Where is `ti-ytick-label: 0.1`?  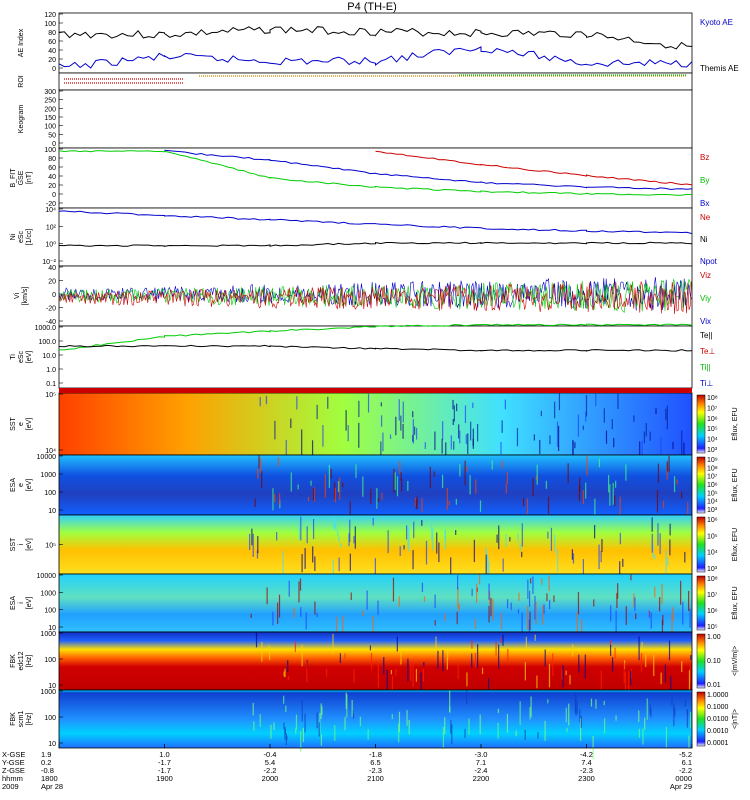
ti-ytick-label: 0.1 is located at coordinates (51, 384).